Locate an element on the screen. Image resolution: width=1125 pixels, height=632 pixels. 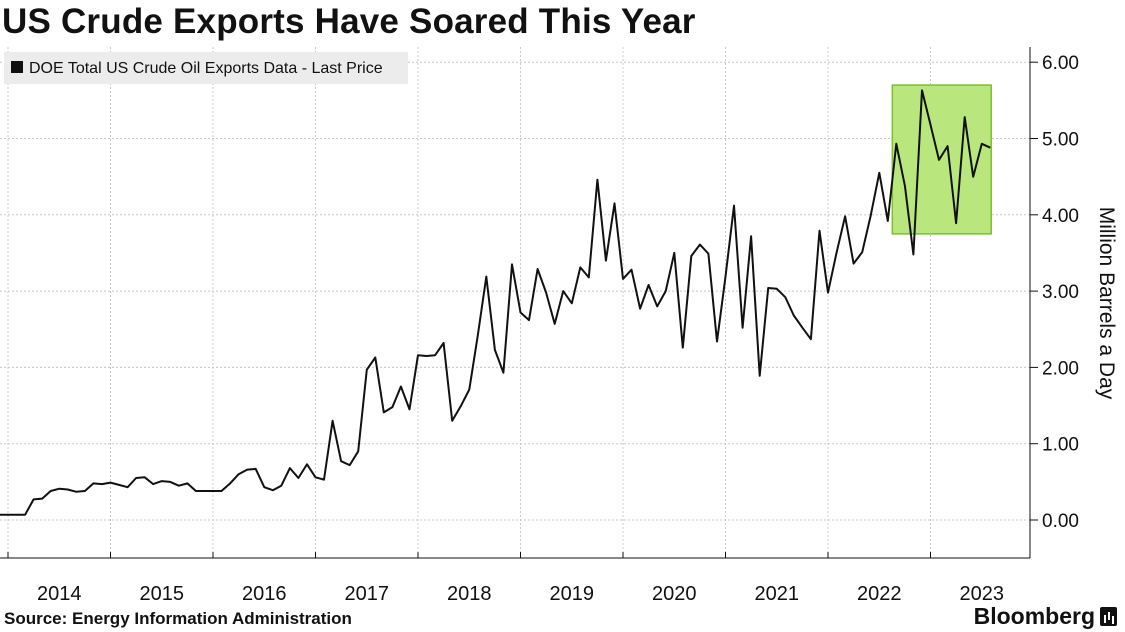
x-tick-label: 2022 is located at coordinates (879, 594).